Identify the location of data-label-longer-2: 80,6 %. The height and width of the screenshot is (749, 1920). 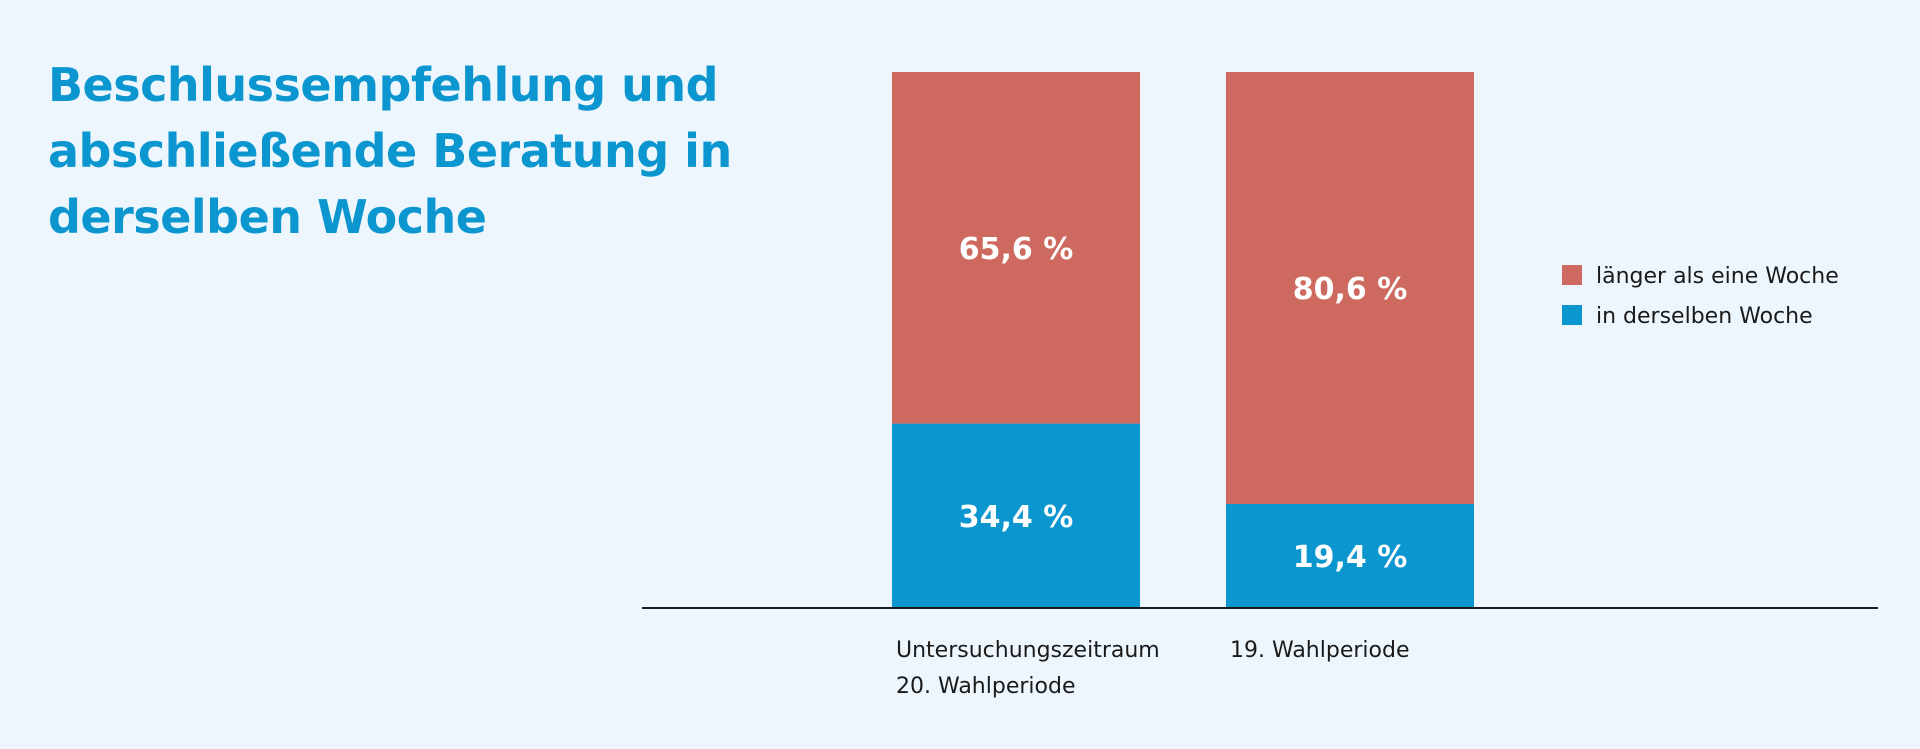
(1350, 289).